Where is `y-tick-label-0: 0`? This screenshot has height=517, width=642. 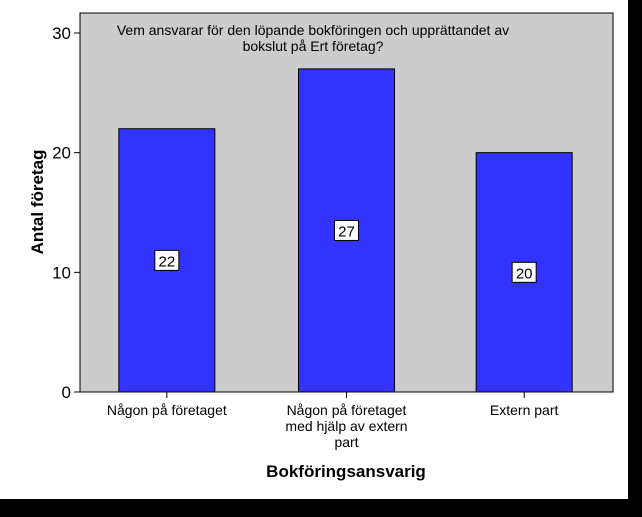 y-tick-label-0: 0 is located at coordinates (66, 392).